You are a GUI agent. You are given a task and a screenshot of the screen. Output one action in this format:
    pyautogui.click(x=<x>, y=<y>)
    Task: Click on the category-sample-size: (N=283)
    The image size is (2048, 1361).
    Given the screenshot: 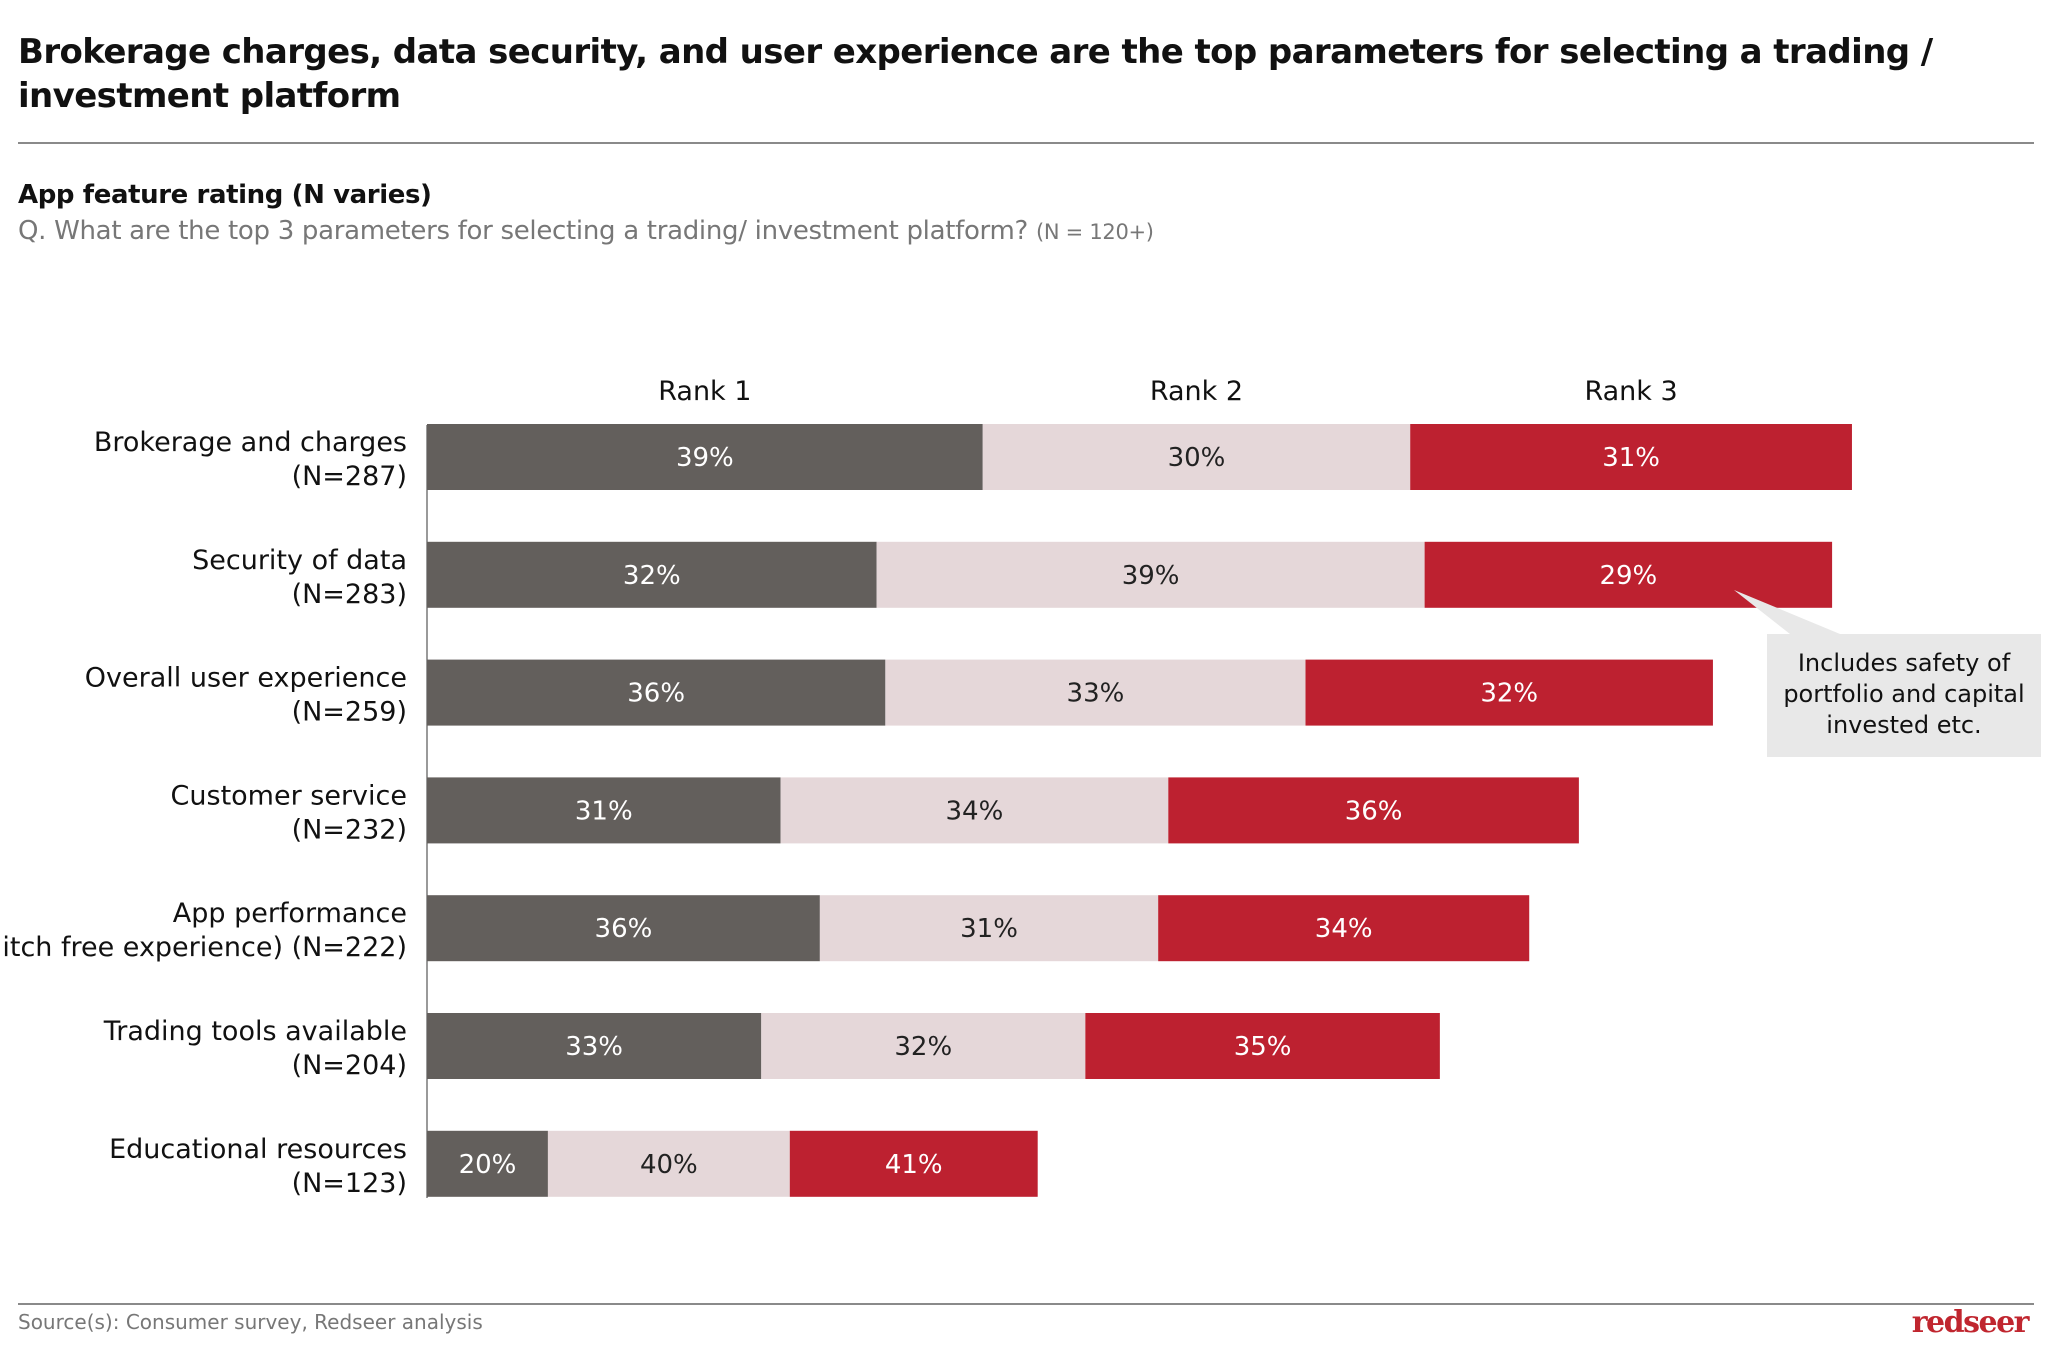 What is the action you would take?
    pyautogui.click(x=349, y=594)
    